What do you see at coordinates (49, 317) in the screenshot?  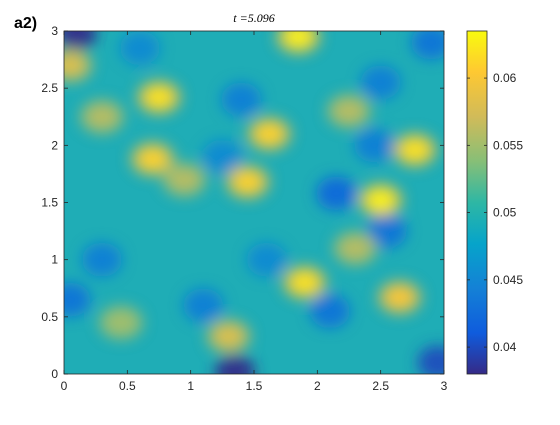 I see `y-tick-label: 0.5` at bounding box center [49, 317].